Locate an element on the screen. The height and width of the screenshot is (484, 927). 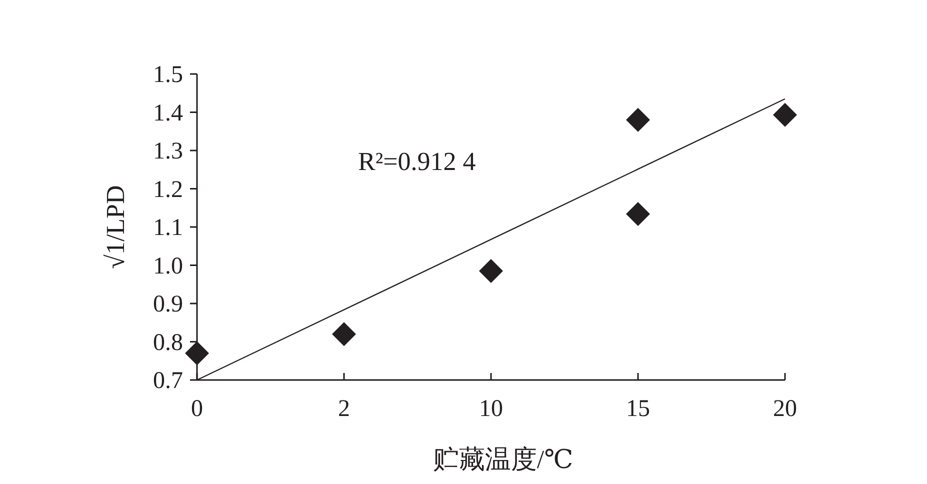
y-tick-label: 0.8 is located at coordinates (168, 343).